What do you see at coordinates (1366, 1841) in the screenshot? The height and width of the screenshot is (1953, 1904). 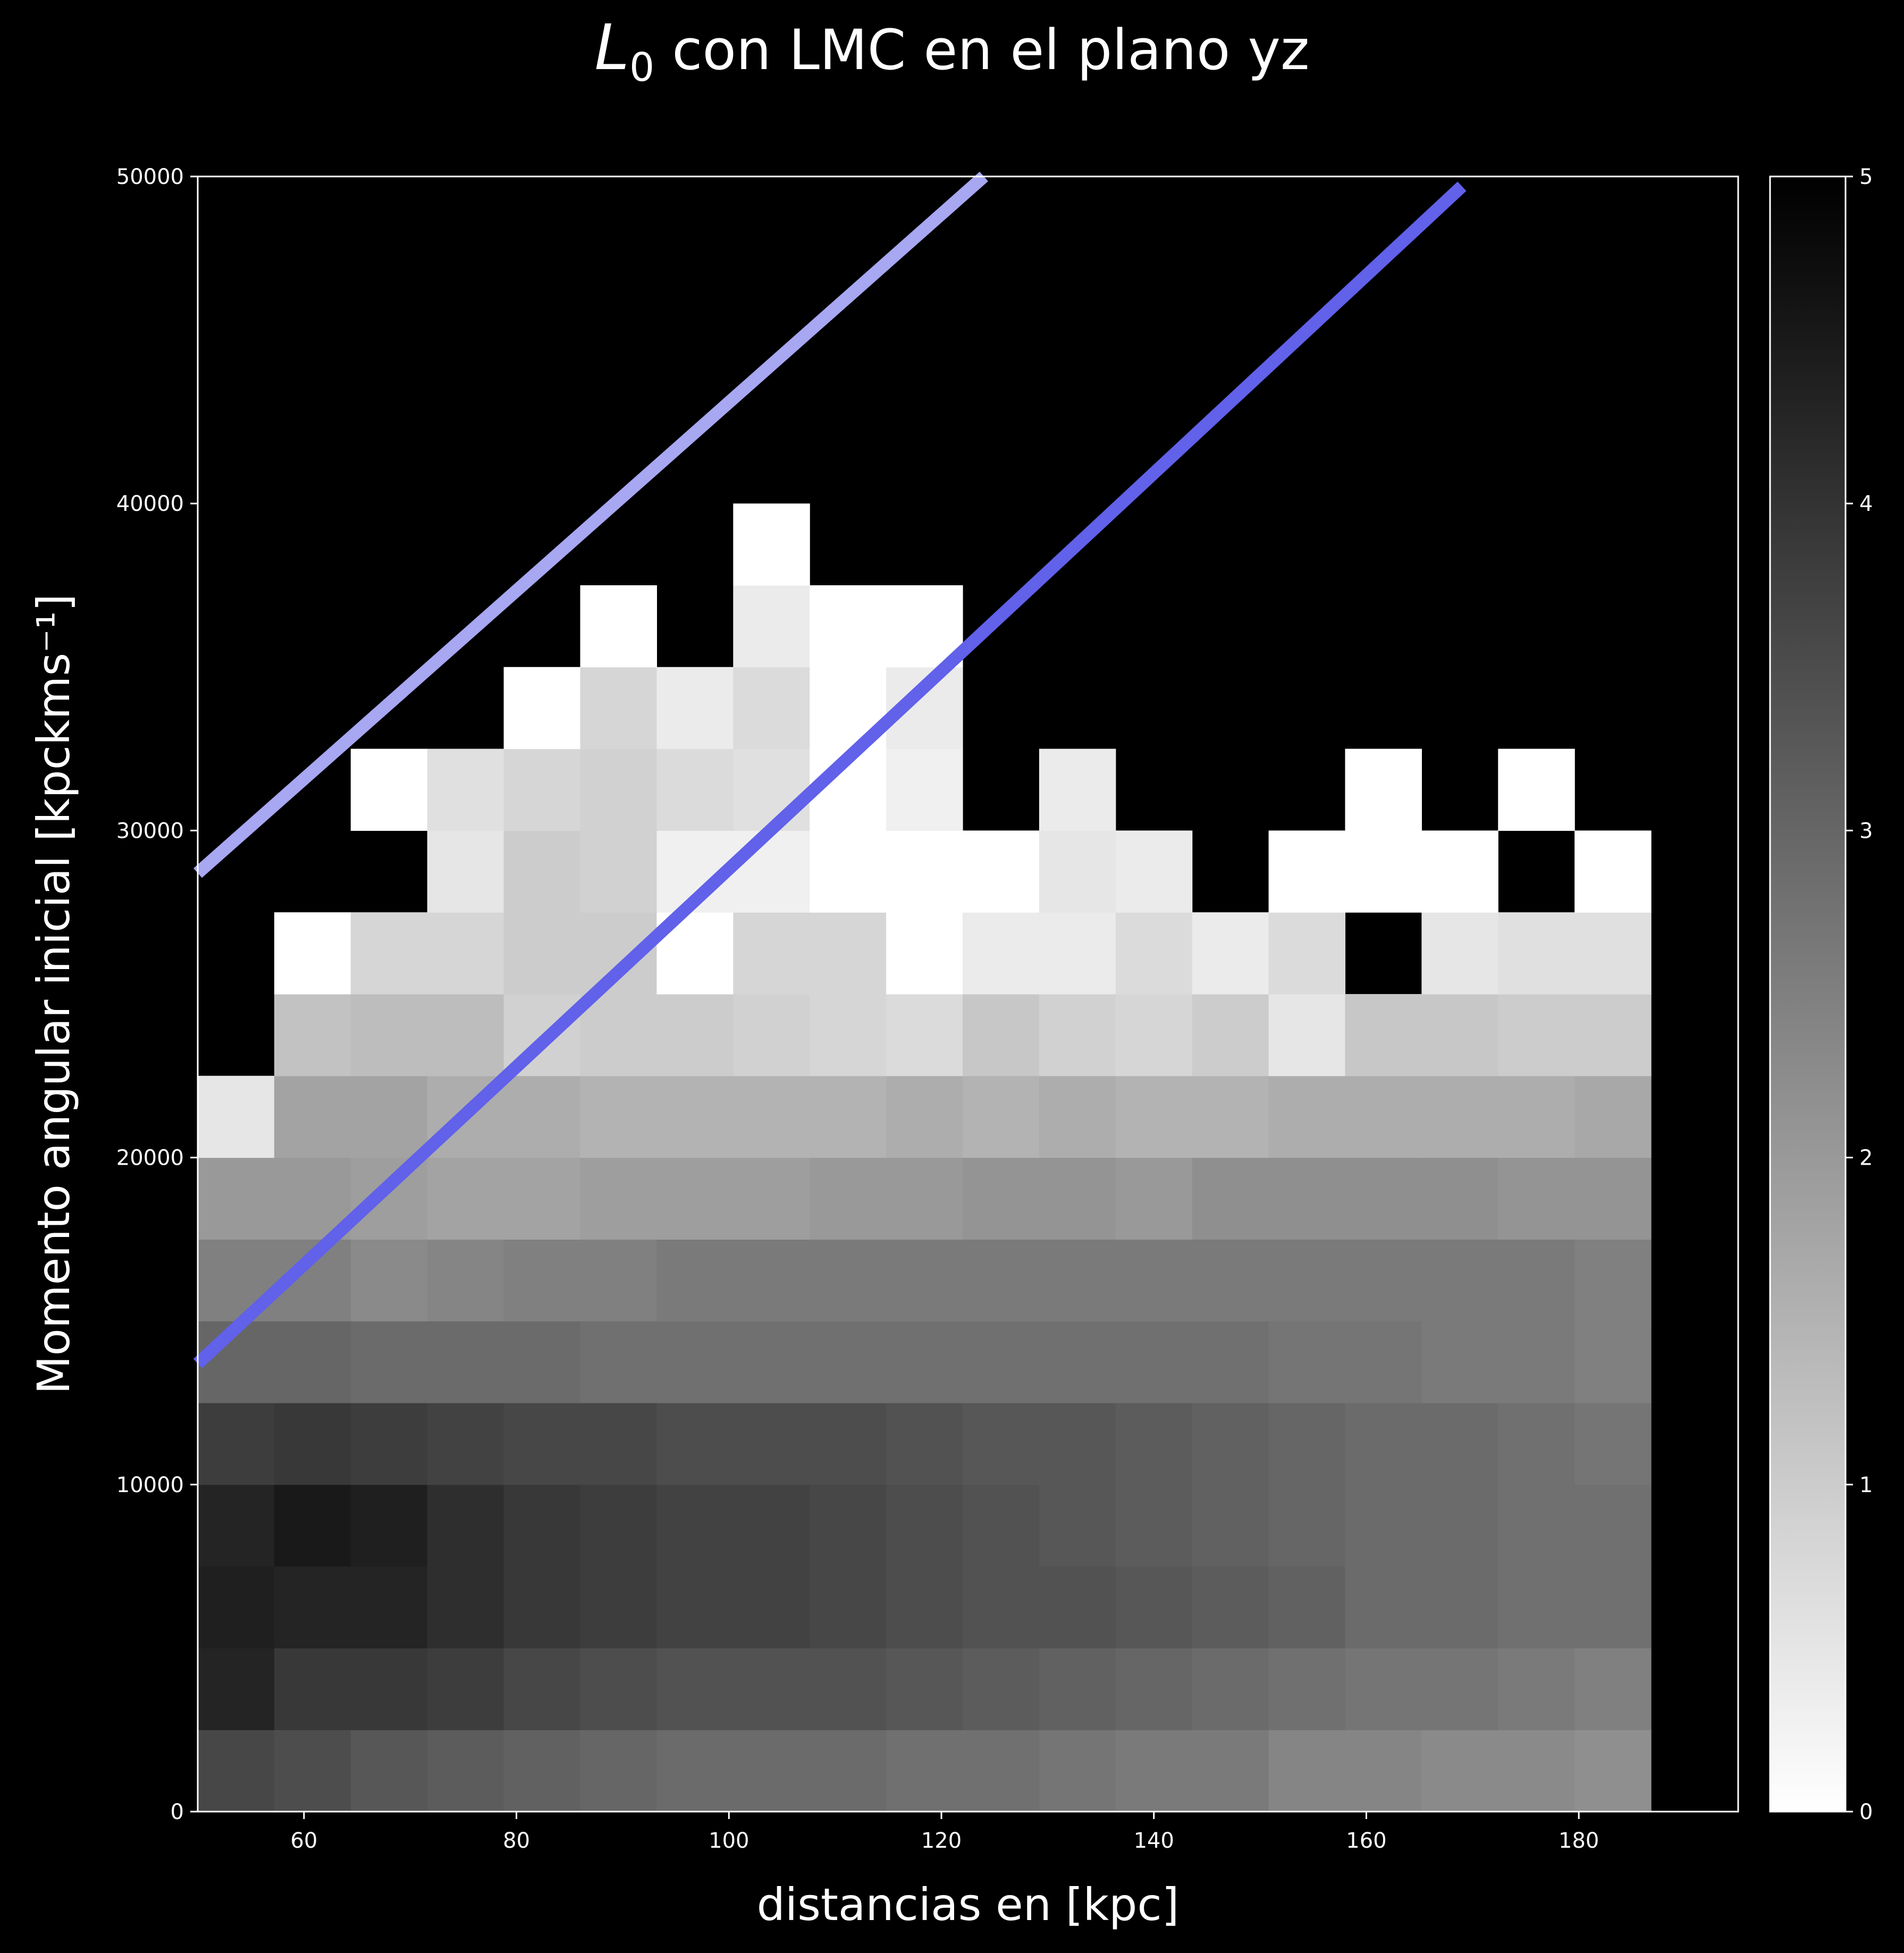 I see `x-tick-label: 160` at bounding box center [1366, 1841].